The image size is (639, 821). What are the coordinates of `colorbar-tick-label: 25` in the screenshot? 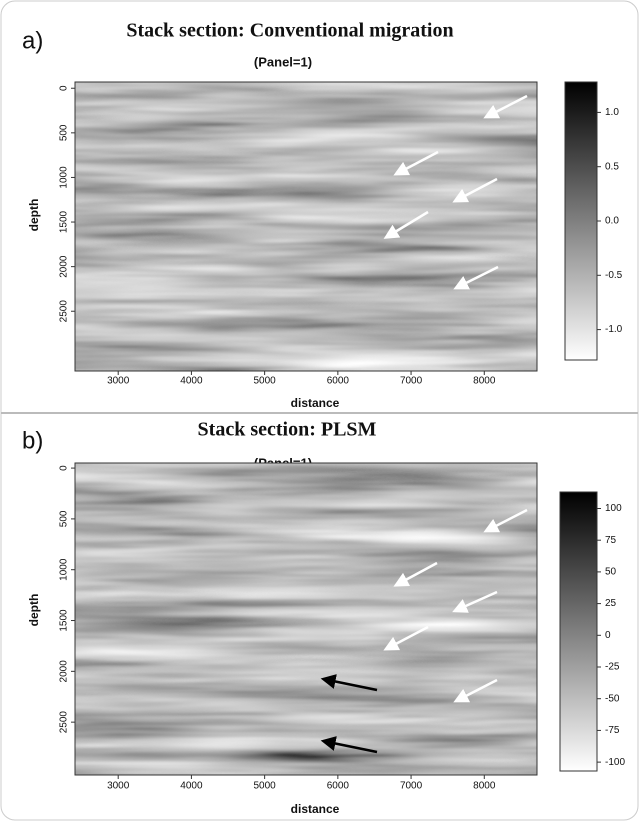 It's located at (611, 603).